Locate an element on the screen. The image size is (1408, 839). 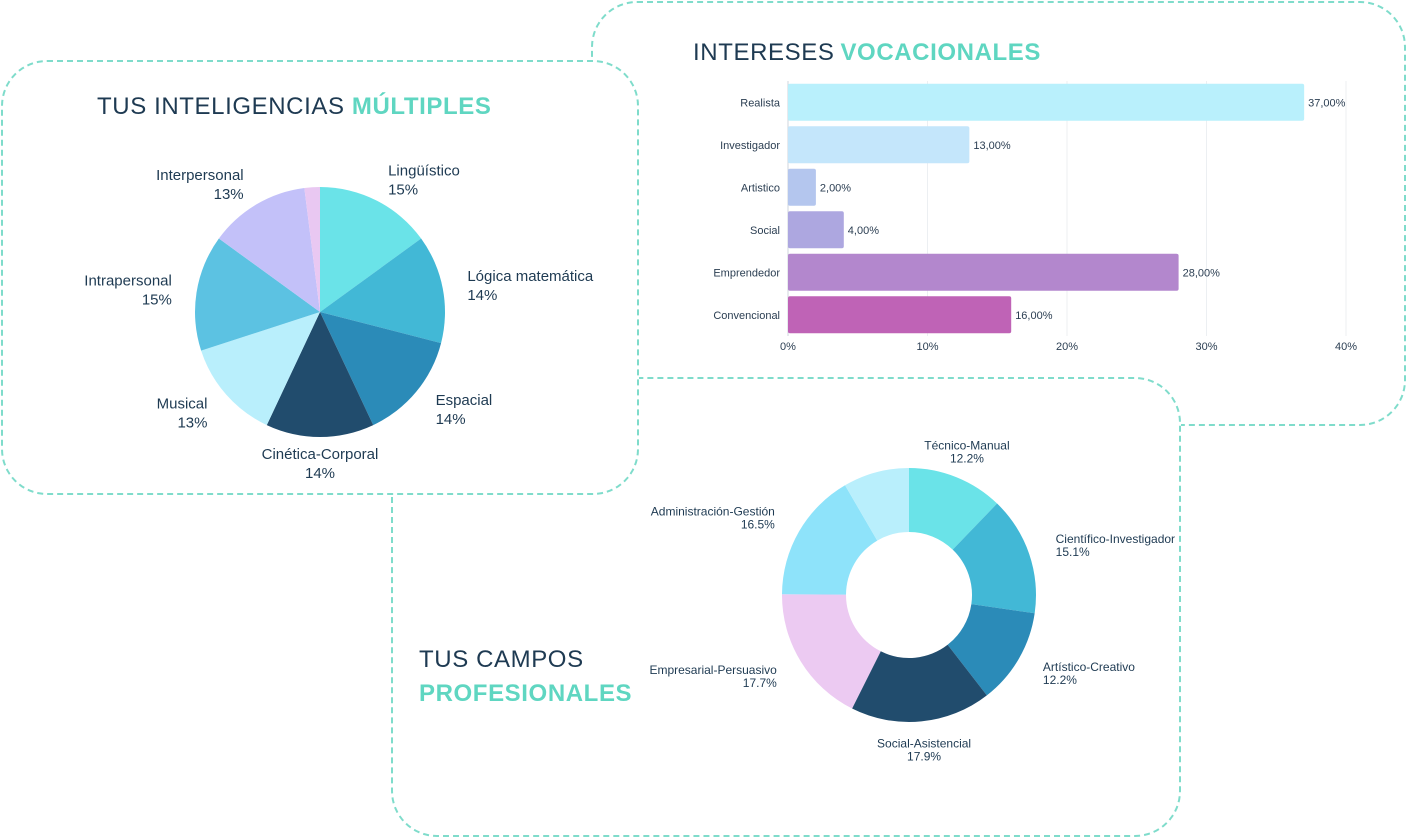
bar-artistico is located at coordinates (802, 187).